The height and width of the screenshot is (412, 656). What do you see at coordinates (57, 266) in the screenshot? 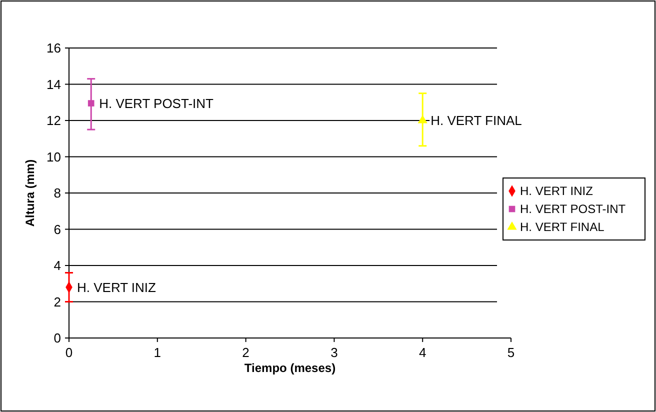
I see `y-tick-label: 4` at bounding box center [57, 266].